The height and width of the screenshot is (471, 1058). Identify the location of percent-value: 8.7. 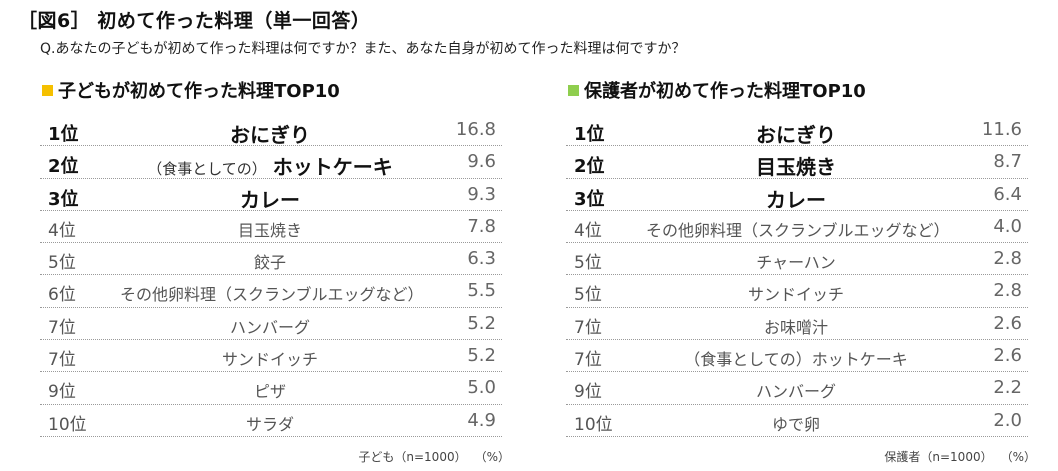
(1007, 162).